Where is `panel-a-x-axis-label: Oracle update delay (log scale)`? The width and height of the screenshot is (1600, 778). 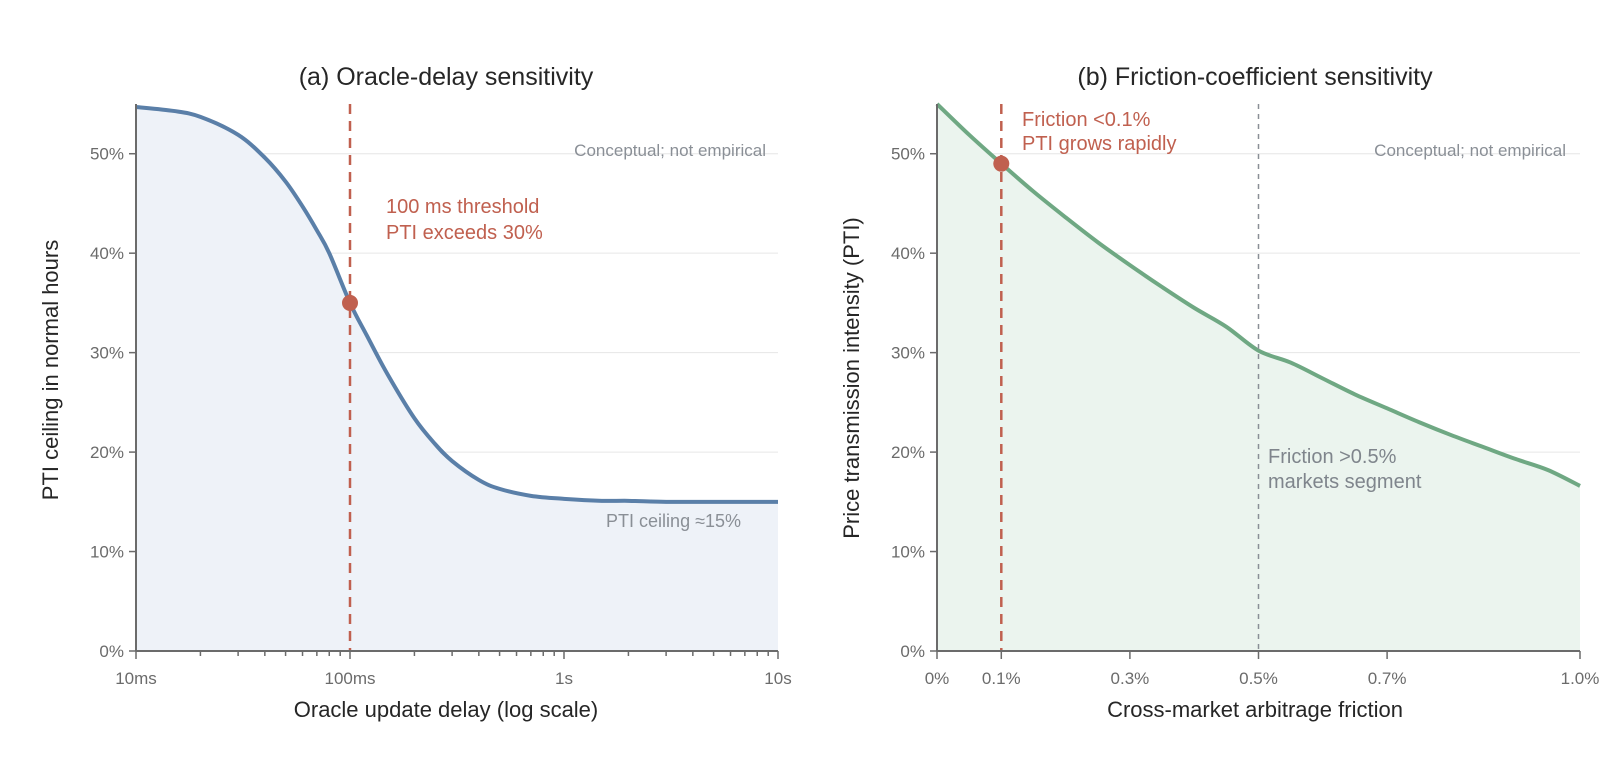
panel-a-x-axis-label: Oracle update delay (log scale) is located at coordinates (446, 709).